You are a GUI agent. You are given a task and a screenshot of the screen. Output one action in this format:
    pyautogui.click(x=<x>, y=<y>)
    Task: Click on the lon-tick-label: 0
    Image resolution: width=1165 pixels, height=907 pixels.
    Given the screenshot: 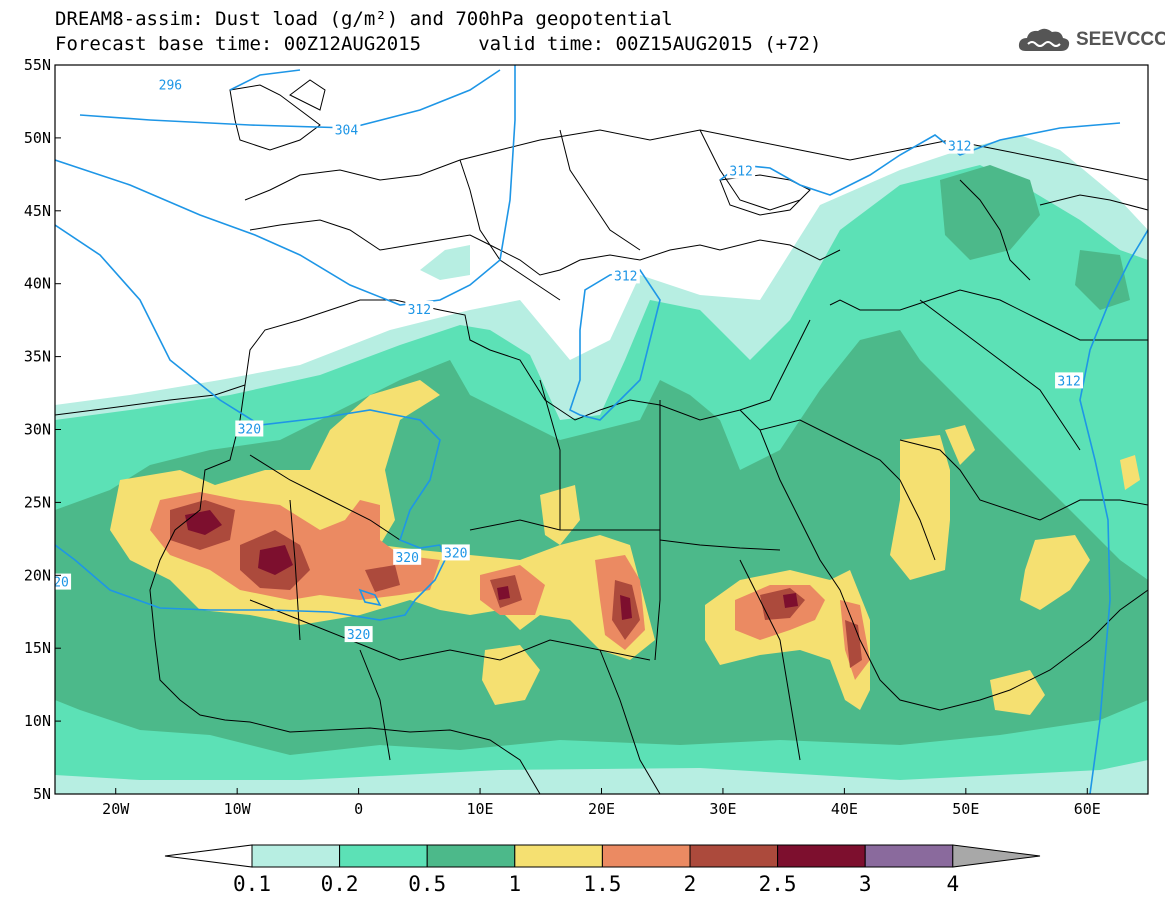 What is the action you would take?
    pyautogui.click(x=358, y=809)
    